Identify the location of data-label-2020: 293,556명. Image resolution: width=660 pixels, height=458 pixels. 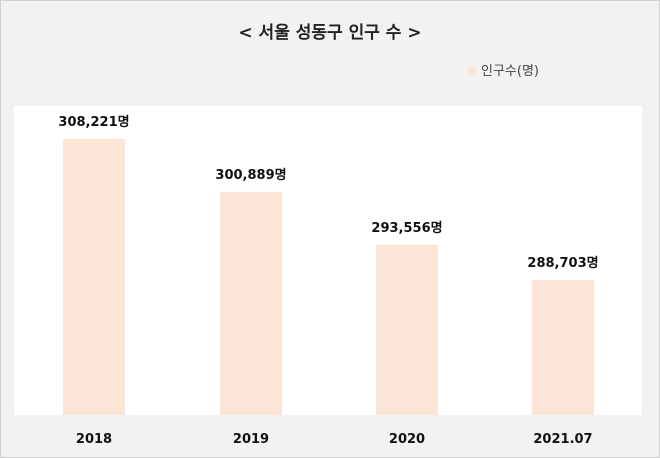
(406, 228).